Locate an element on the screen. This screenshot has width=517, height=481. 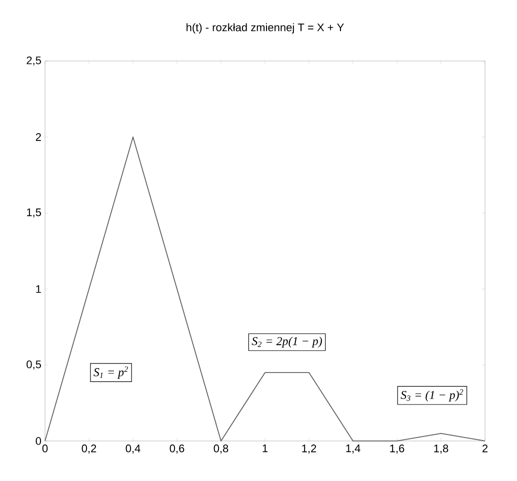
x-tick-label: 1 is located at coordinates (265, 448).